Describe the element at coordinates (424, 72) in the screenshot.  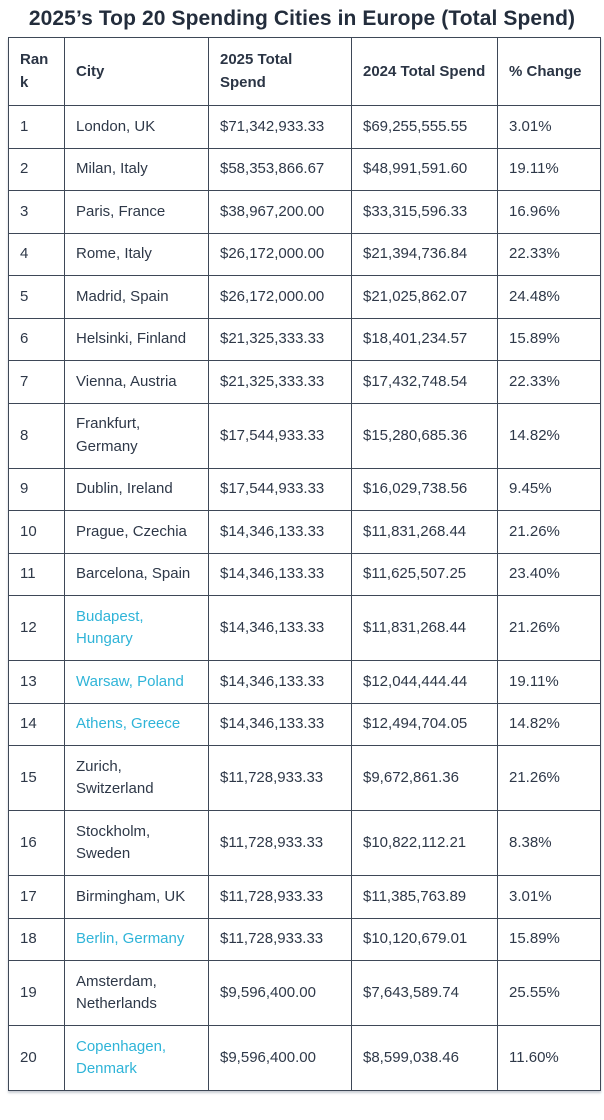
I see `header-2024-spend: 2024 Total Spend` at that location.